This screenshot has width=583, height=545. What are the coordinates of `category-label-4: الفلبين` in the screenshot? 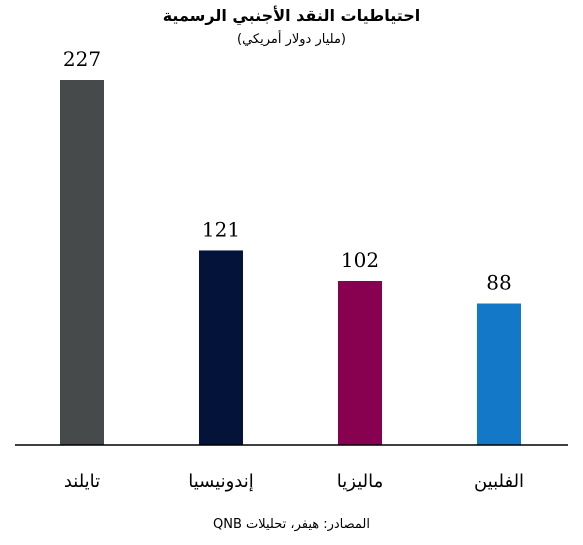 It's located at (499, 481).